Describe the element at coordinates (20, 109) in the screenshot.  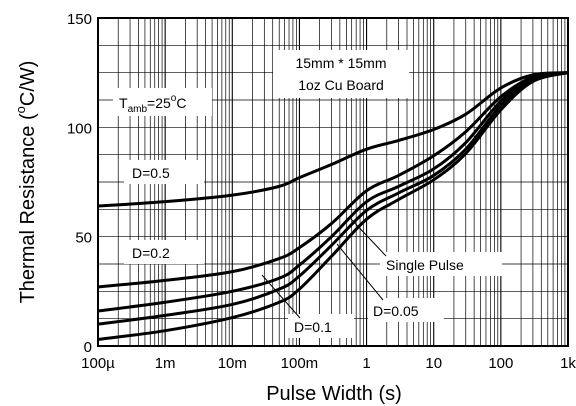
I see `y-axis-title-sup: o` at that location.